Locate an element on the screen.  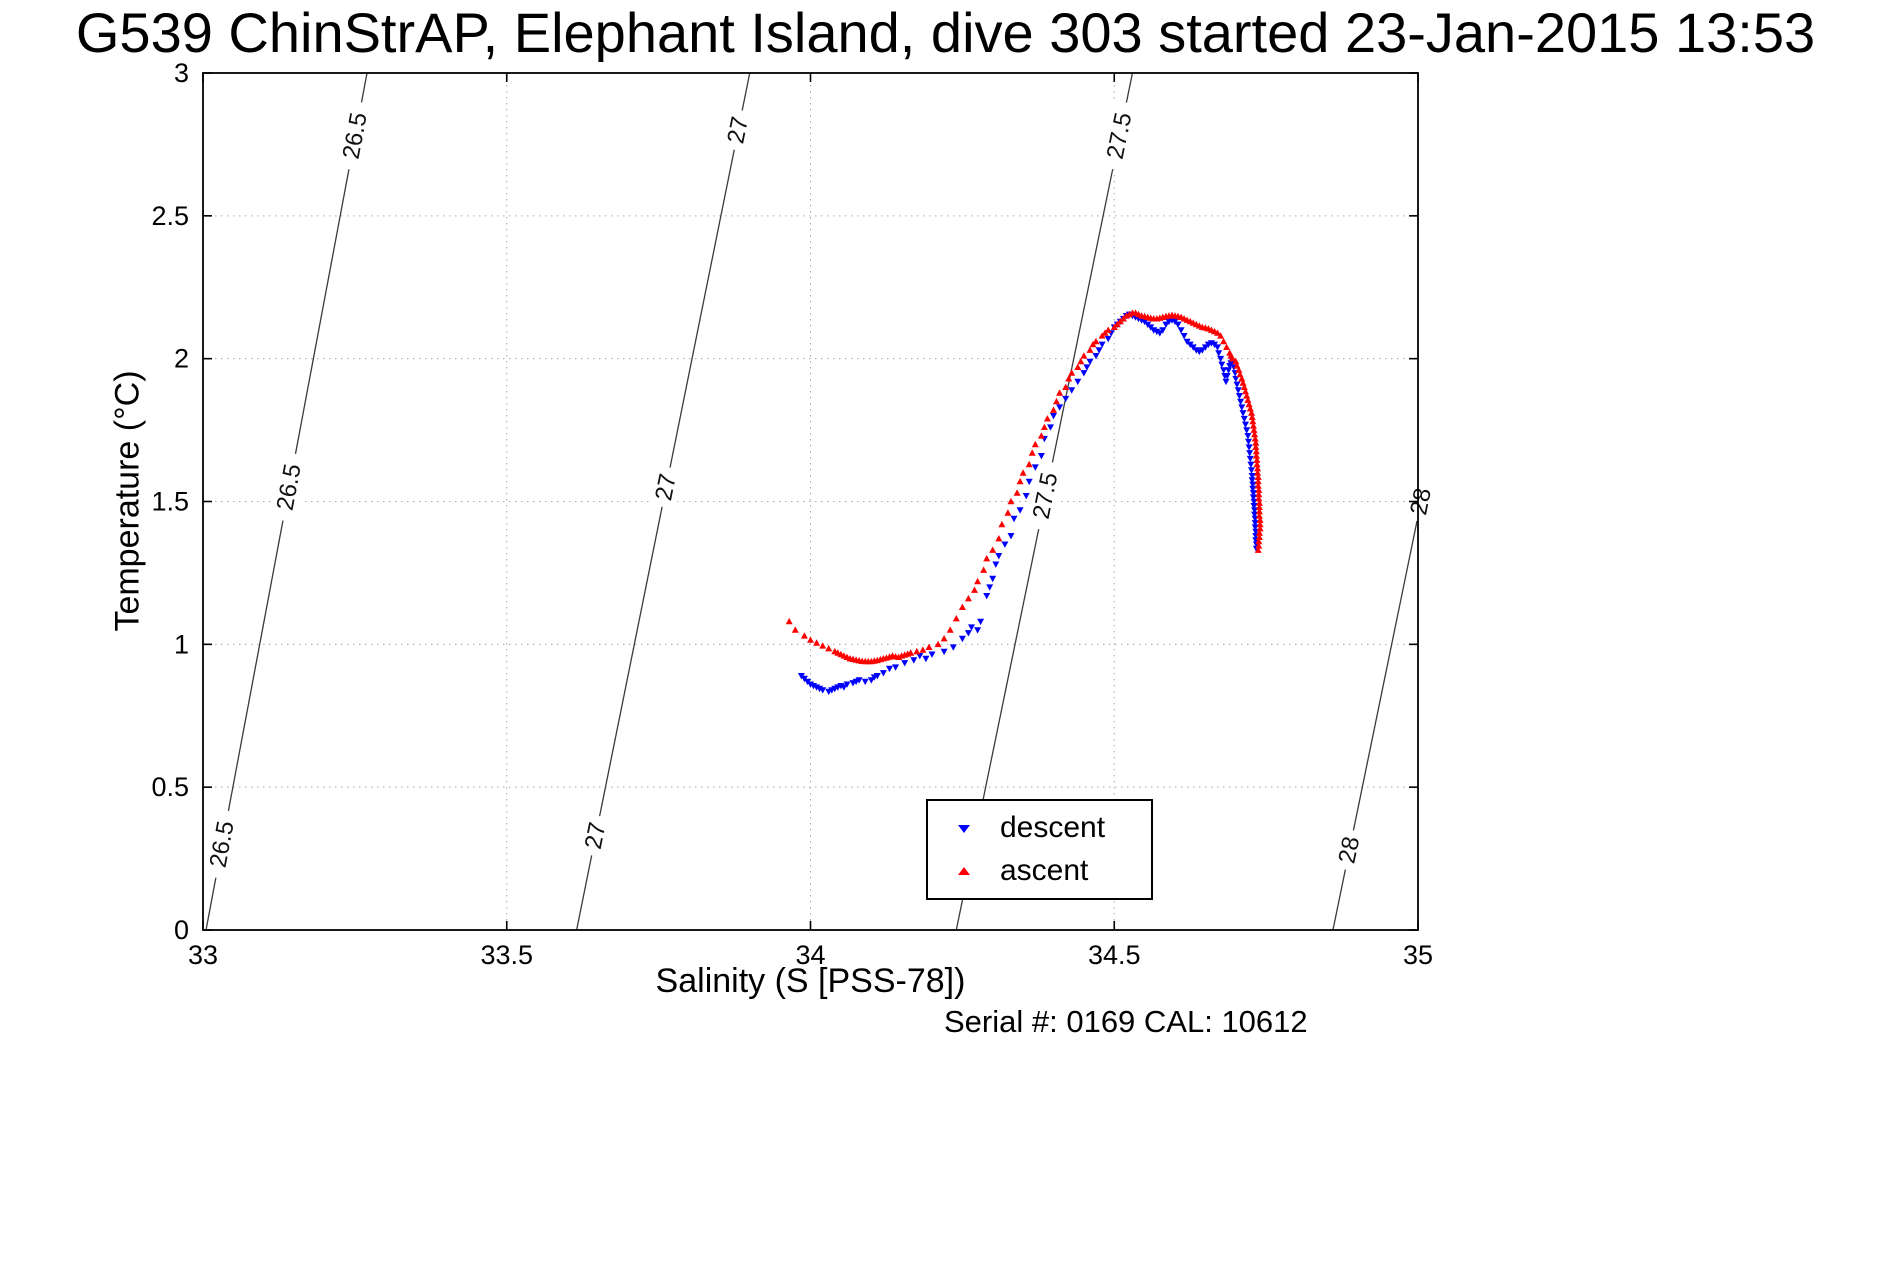
descent-marker-icon is located at coordinates (964, 828).